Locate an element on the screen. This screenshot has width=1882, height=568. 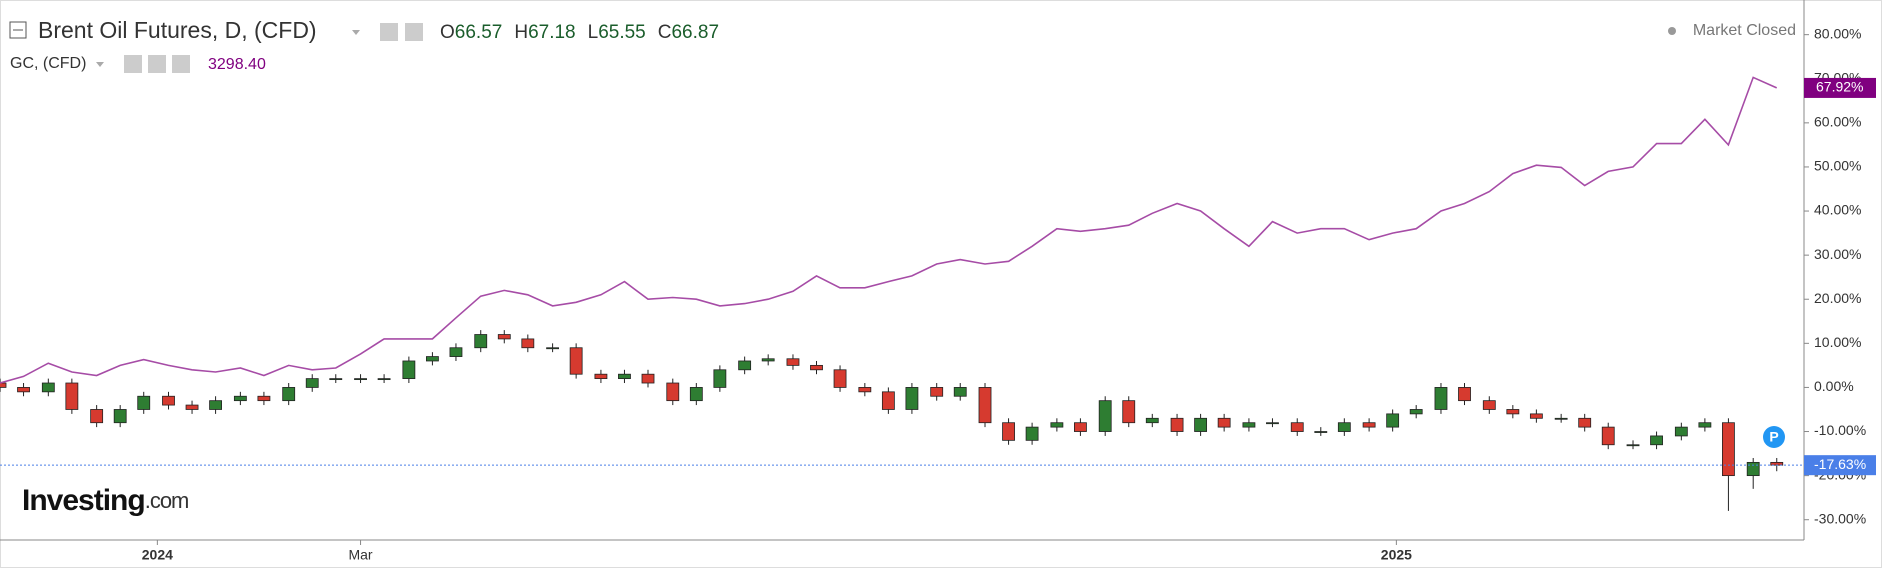
gold-quote: 3298.40 is located at coordinates (237, 64).